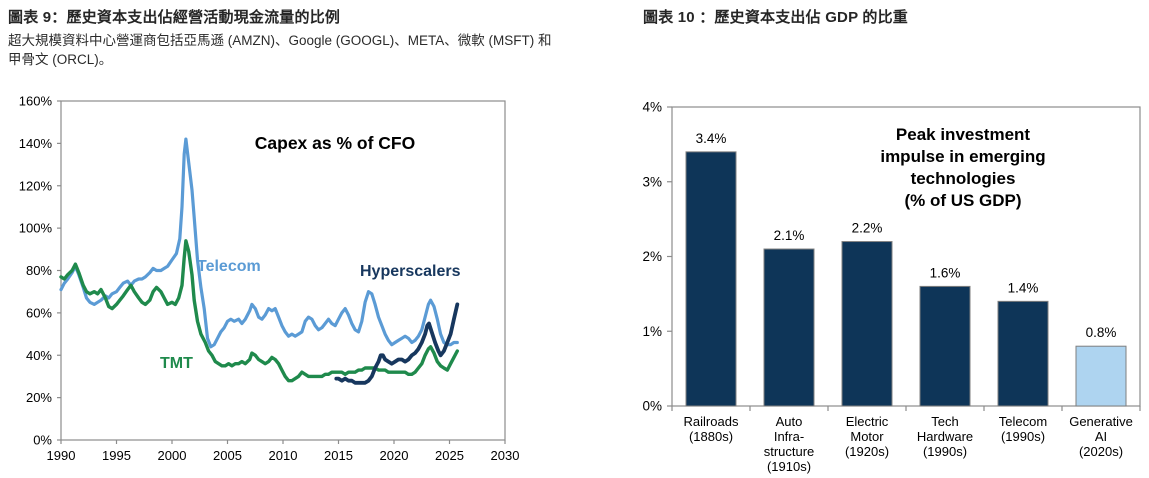 The height and width of the screenshot is (478, 1149). Describe the element at coordinates (1101, 332) in the screenshot. I see `bar-value-label: 0.8%` at that location.